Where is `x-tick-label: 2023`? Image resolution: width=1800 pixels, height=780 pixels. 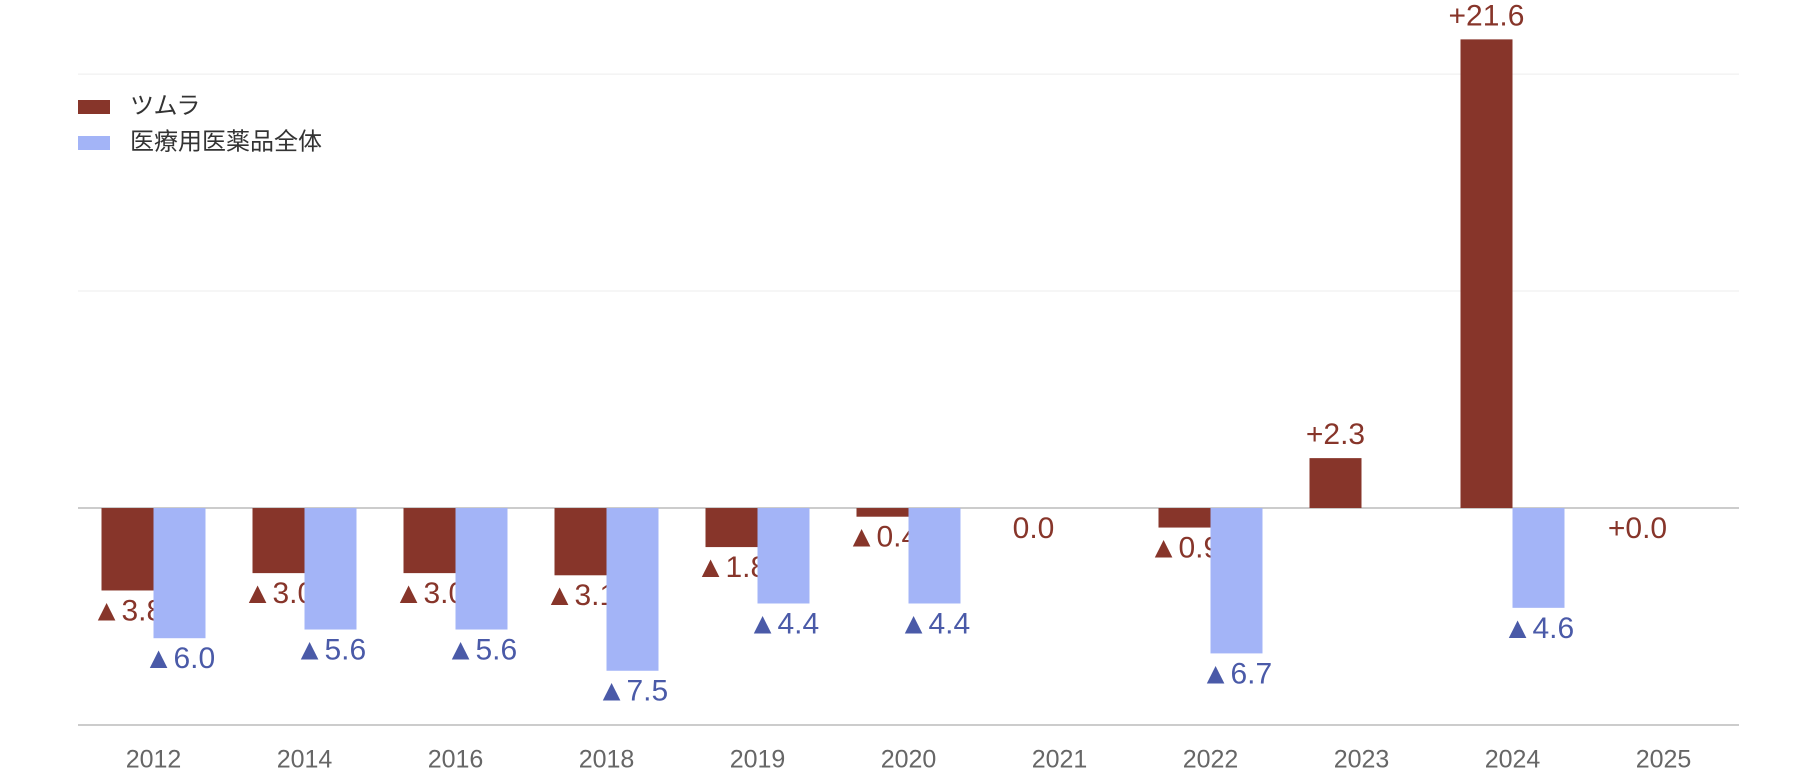 x-tick-label: 2023 is located at coordinates (1362, 760).